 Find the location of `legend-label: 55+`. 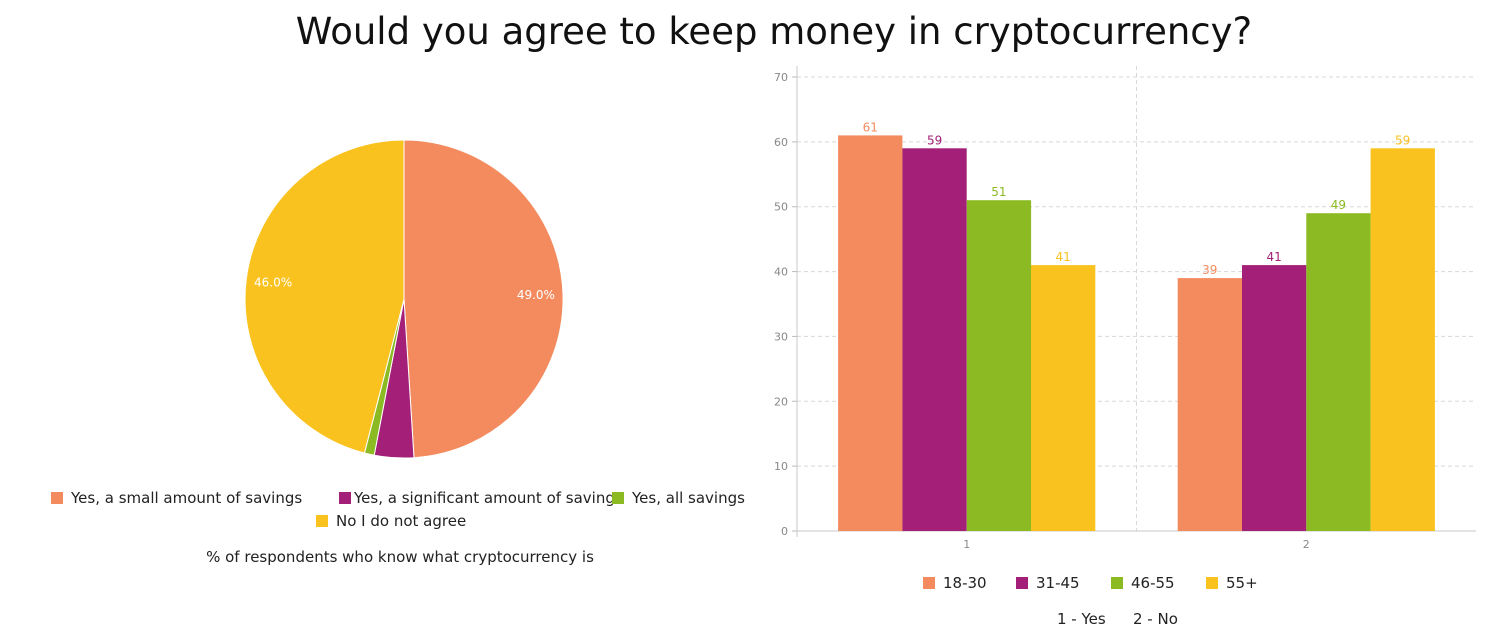

legend-label: 55+ is located at coordinates (1242, 583).